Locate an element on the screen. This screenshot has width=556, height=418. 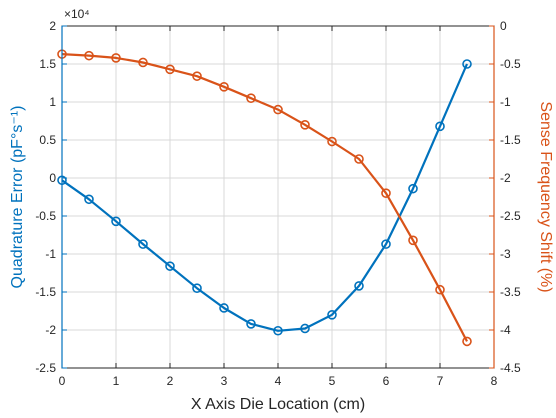
x-tick-label: 3 is located at coordinates (224, 381).